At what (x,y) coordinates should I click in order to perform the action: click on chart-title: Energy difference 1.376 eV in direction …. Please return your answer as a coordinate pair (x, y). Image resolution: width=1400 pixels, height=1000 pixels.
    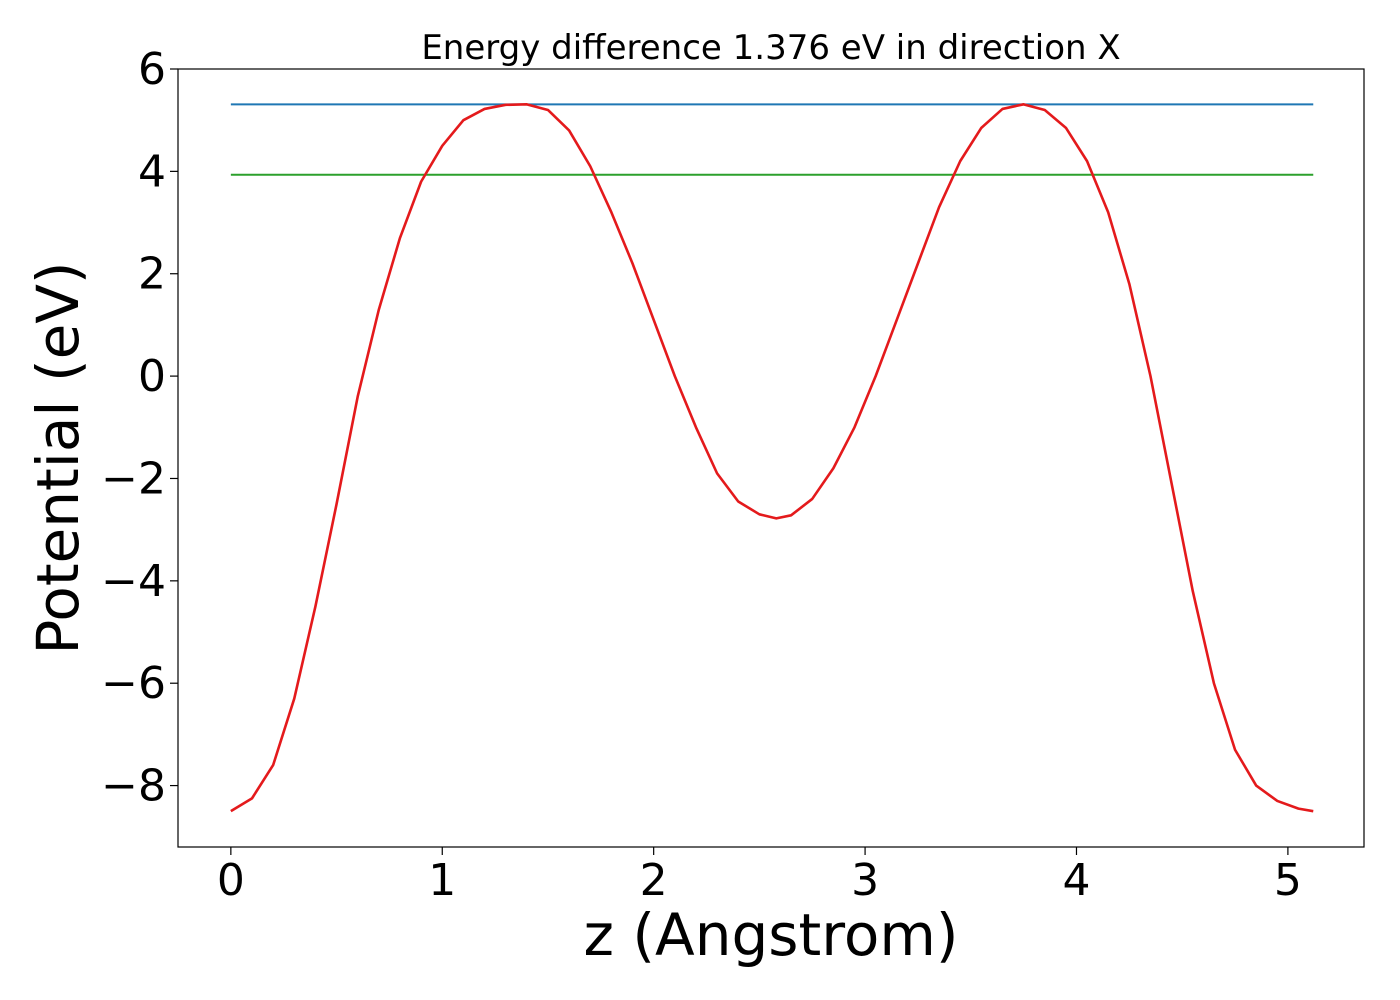
    Looking at the image, I should click on (770, 48).